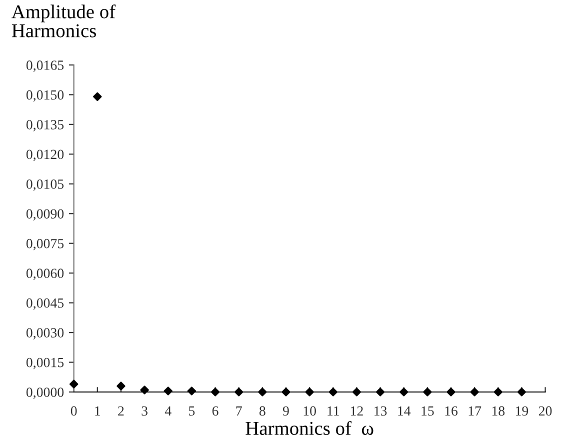 The image size is (568, 448). I want to click on y-tick-label: 0,0135, so click(45, 126).